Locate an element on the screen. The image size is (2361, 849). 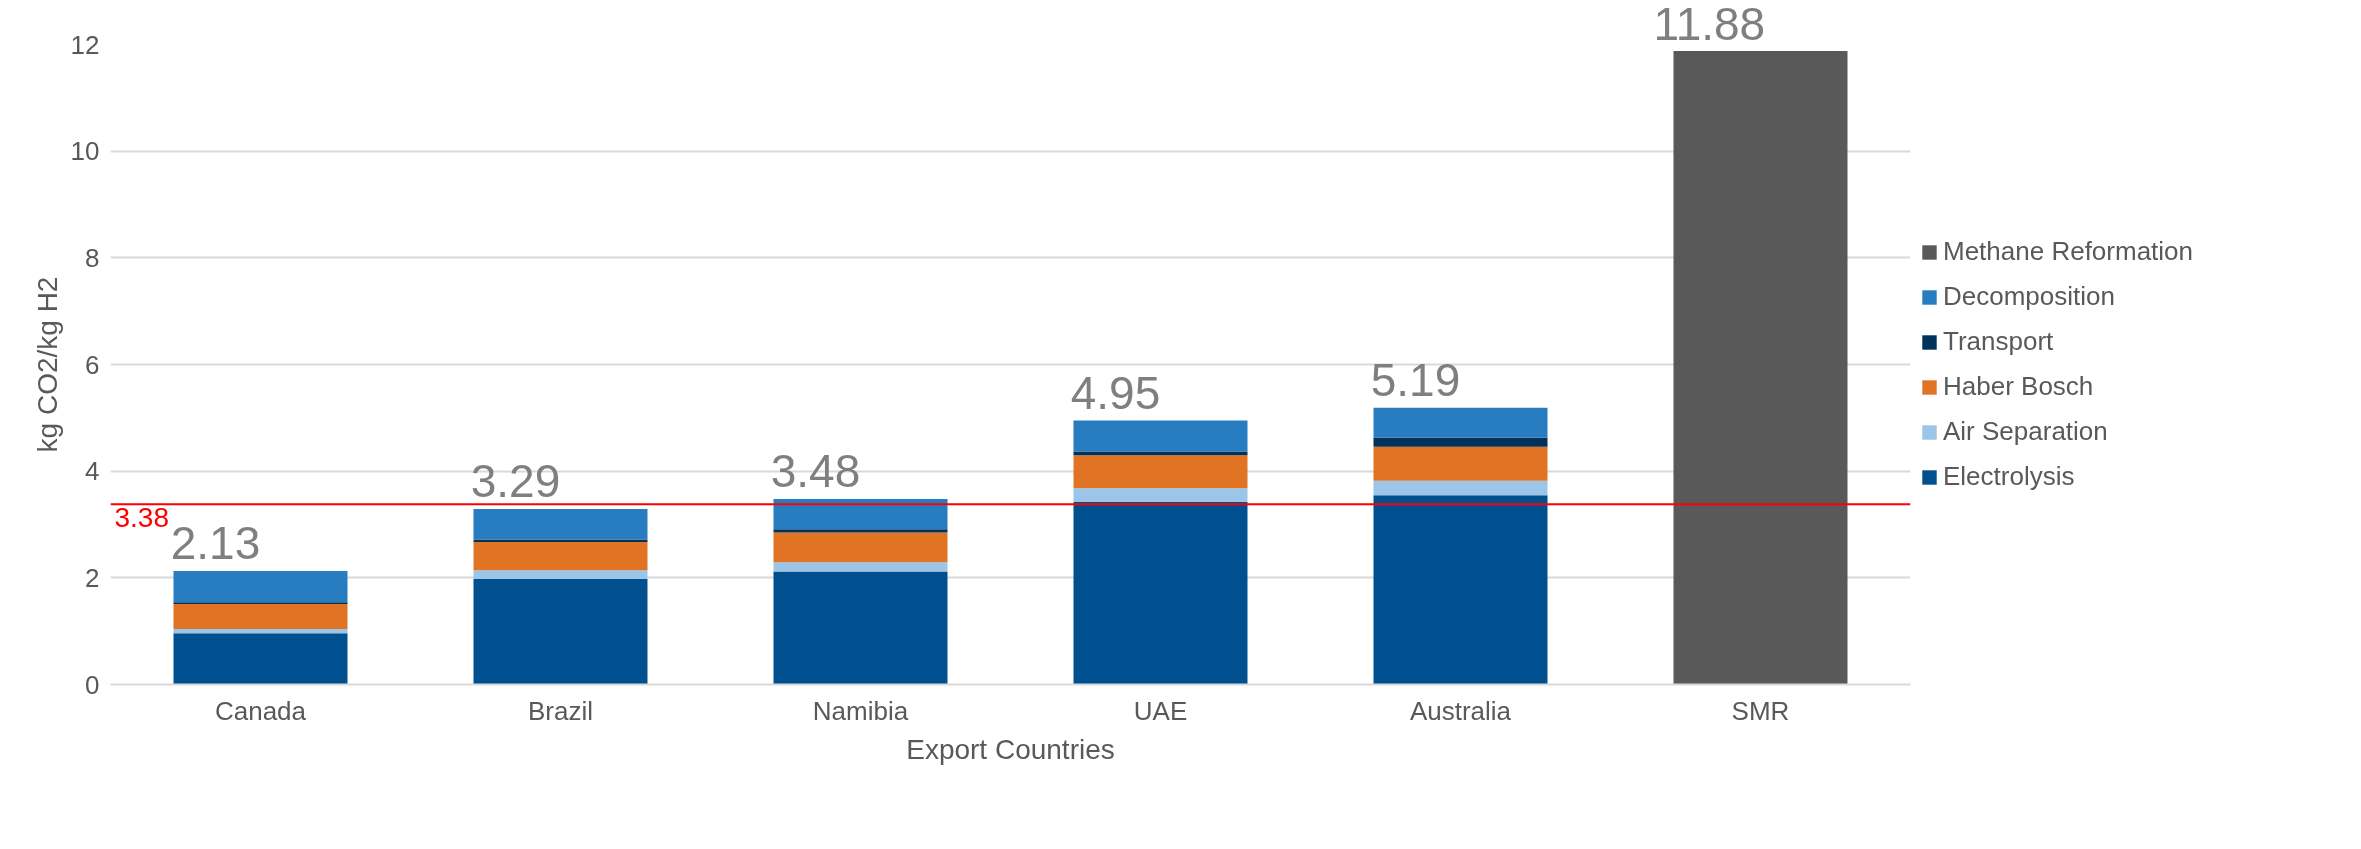
legend-label: Transport is located at coordinates (1998, 341).